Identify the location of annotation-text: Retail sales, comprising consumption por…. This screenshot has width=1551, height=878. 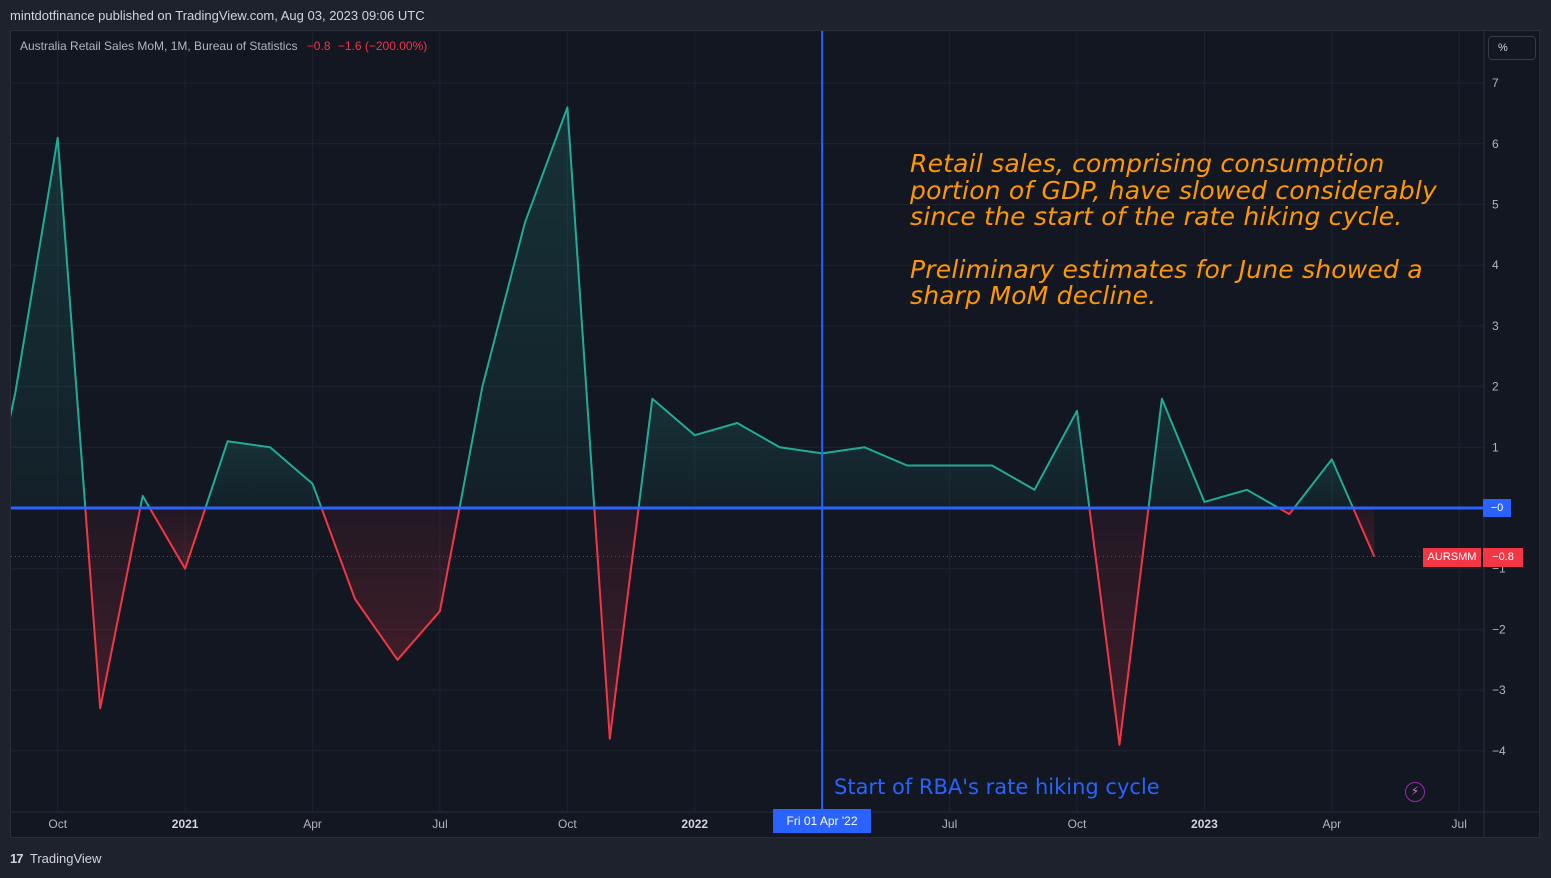
(1190, 242).